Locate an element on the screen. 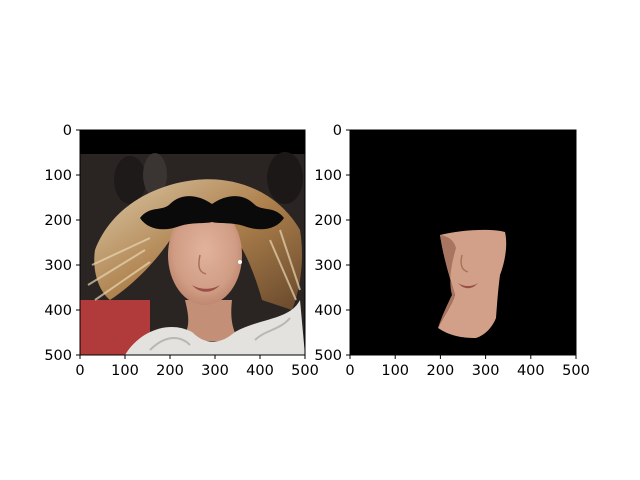 The width and height of the screenshot is (640, 480). left-x-axis: 0 100 200 300 400 500 is located at coordinates (197, 367).